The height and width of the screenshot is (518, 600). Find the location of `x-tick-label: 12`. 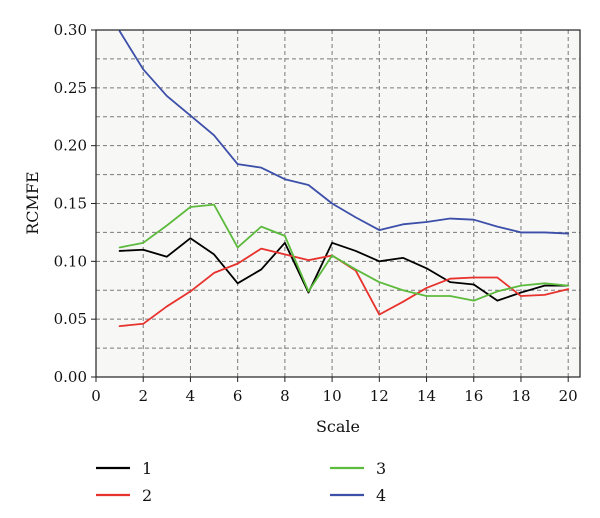

x-tick-label: 12 is located at coordinates (379, 396).